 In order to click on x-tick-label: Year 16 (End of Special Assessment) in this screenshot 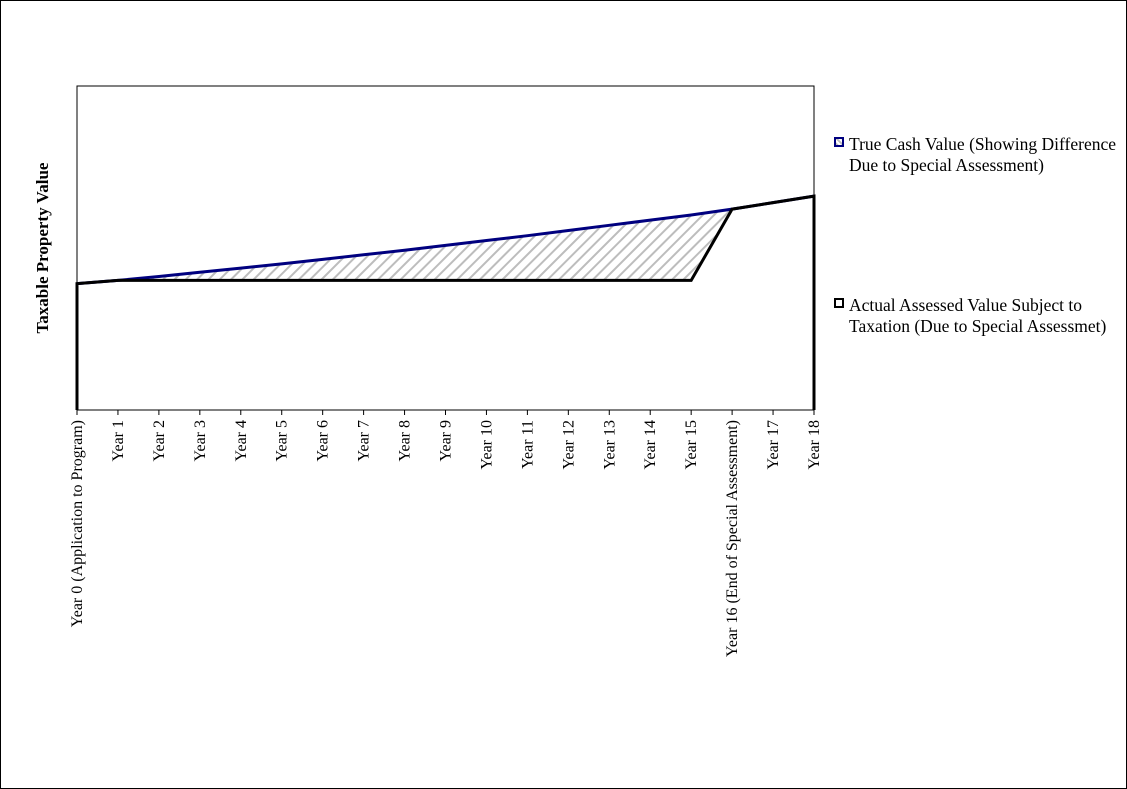, I will do `click(732, 538)`.